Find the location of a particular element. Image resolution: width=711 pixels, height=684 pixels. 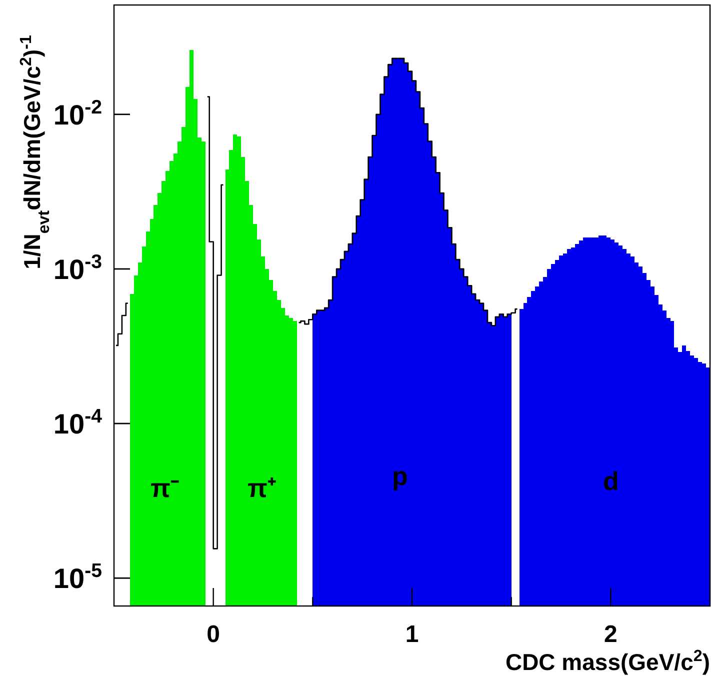

annotation: d is located at coordinates (611, 481).